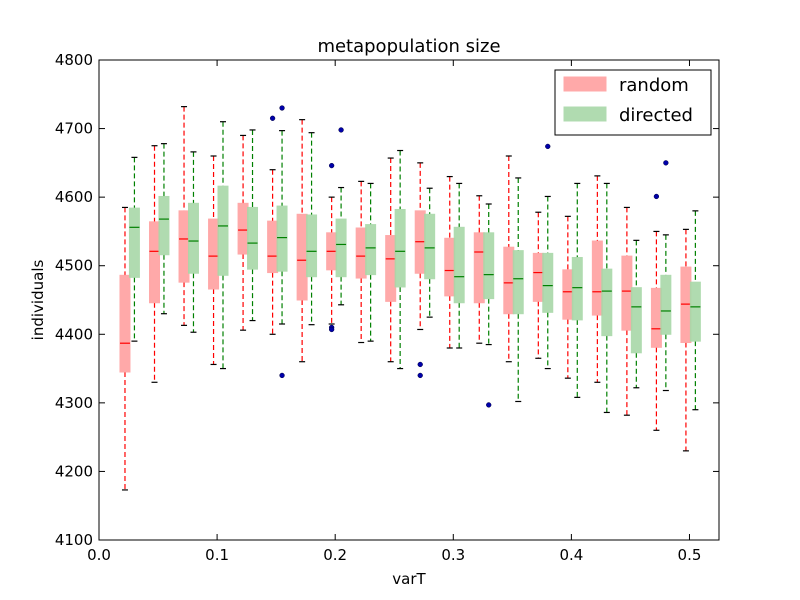  Describe the element at coordinates (74, 129) in the screenshot. I see `y-tick-label: 4700` at that location.